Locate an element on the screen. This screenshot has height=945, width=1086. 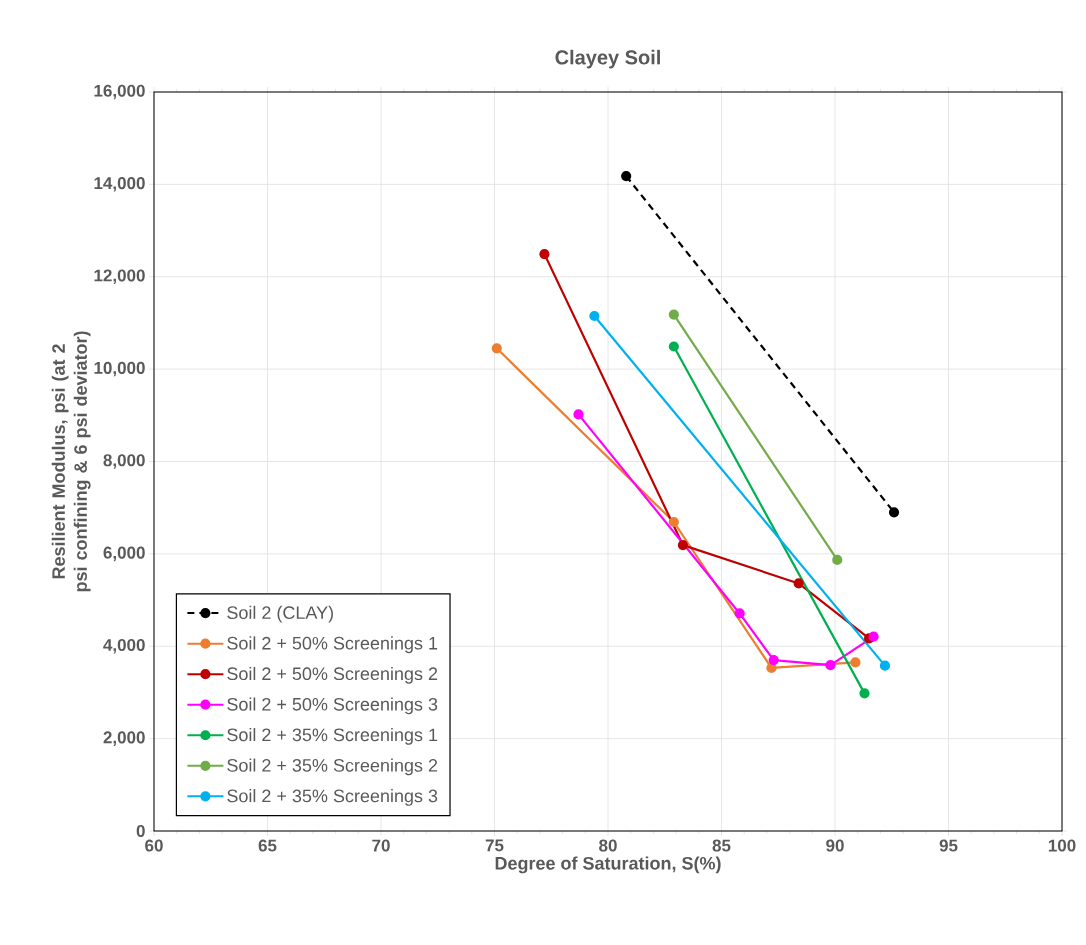
x-axis-title: Degree of Saturation, S(%) is located at coordinates (608, 865).